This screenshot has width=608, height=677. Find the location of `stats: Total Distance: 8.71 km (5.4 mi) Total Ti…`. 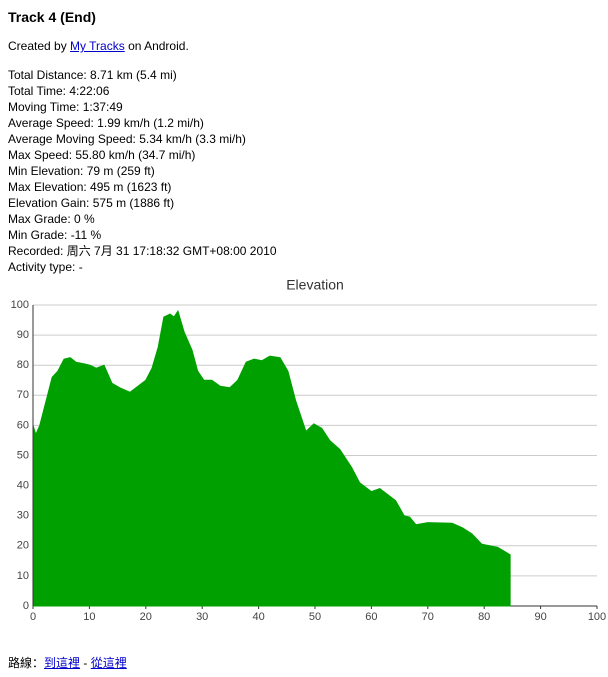

stats: Total Distance: 8.71 km (5.4 mi) Total Ti… is located at coordinates (142, 171).